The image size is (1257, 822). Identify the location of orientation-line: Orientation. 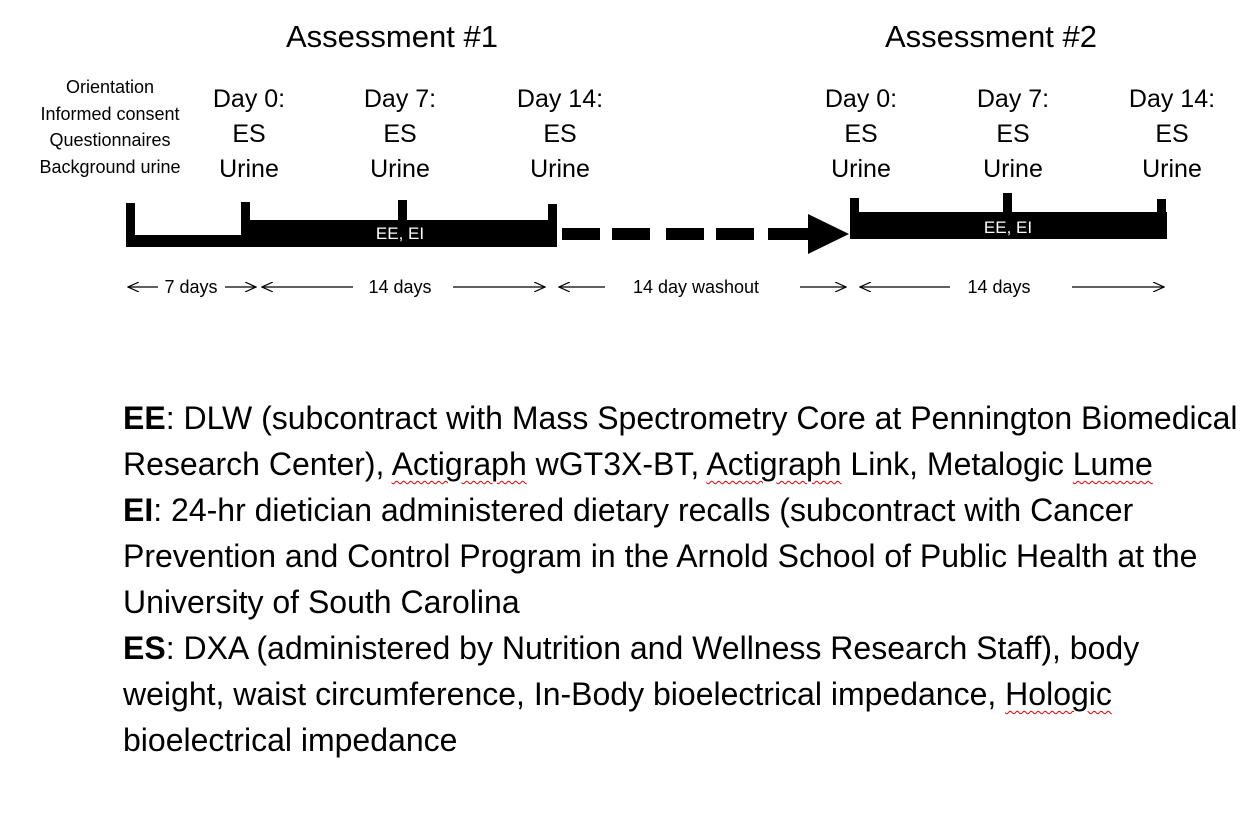
(110, 87).